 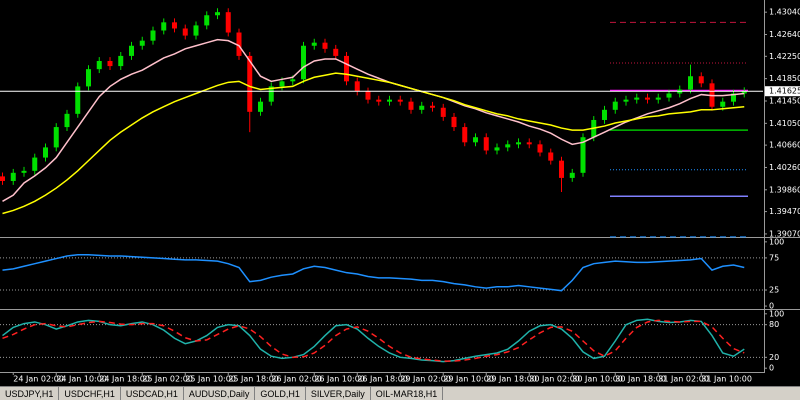 I want to click on x-tick-label: 24 Jan 10:00, so click(x=81, y=379).